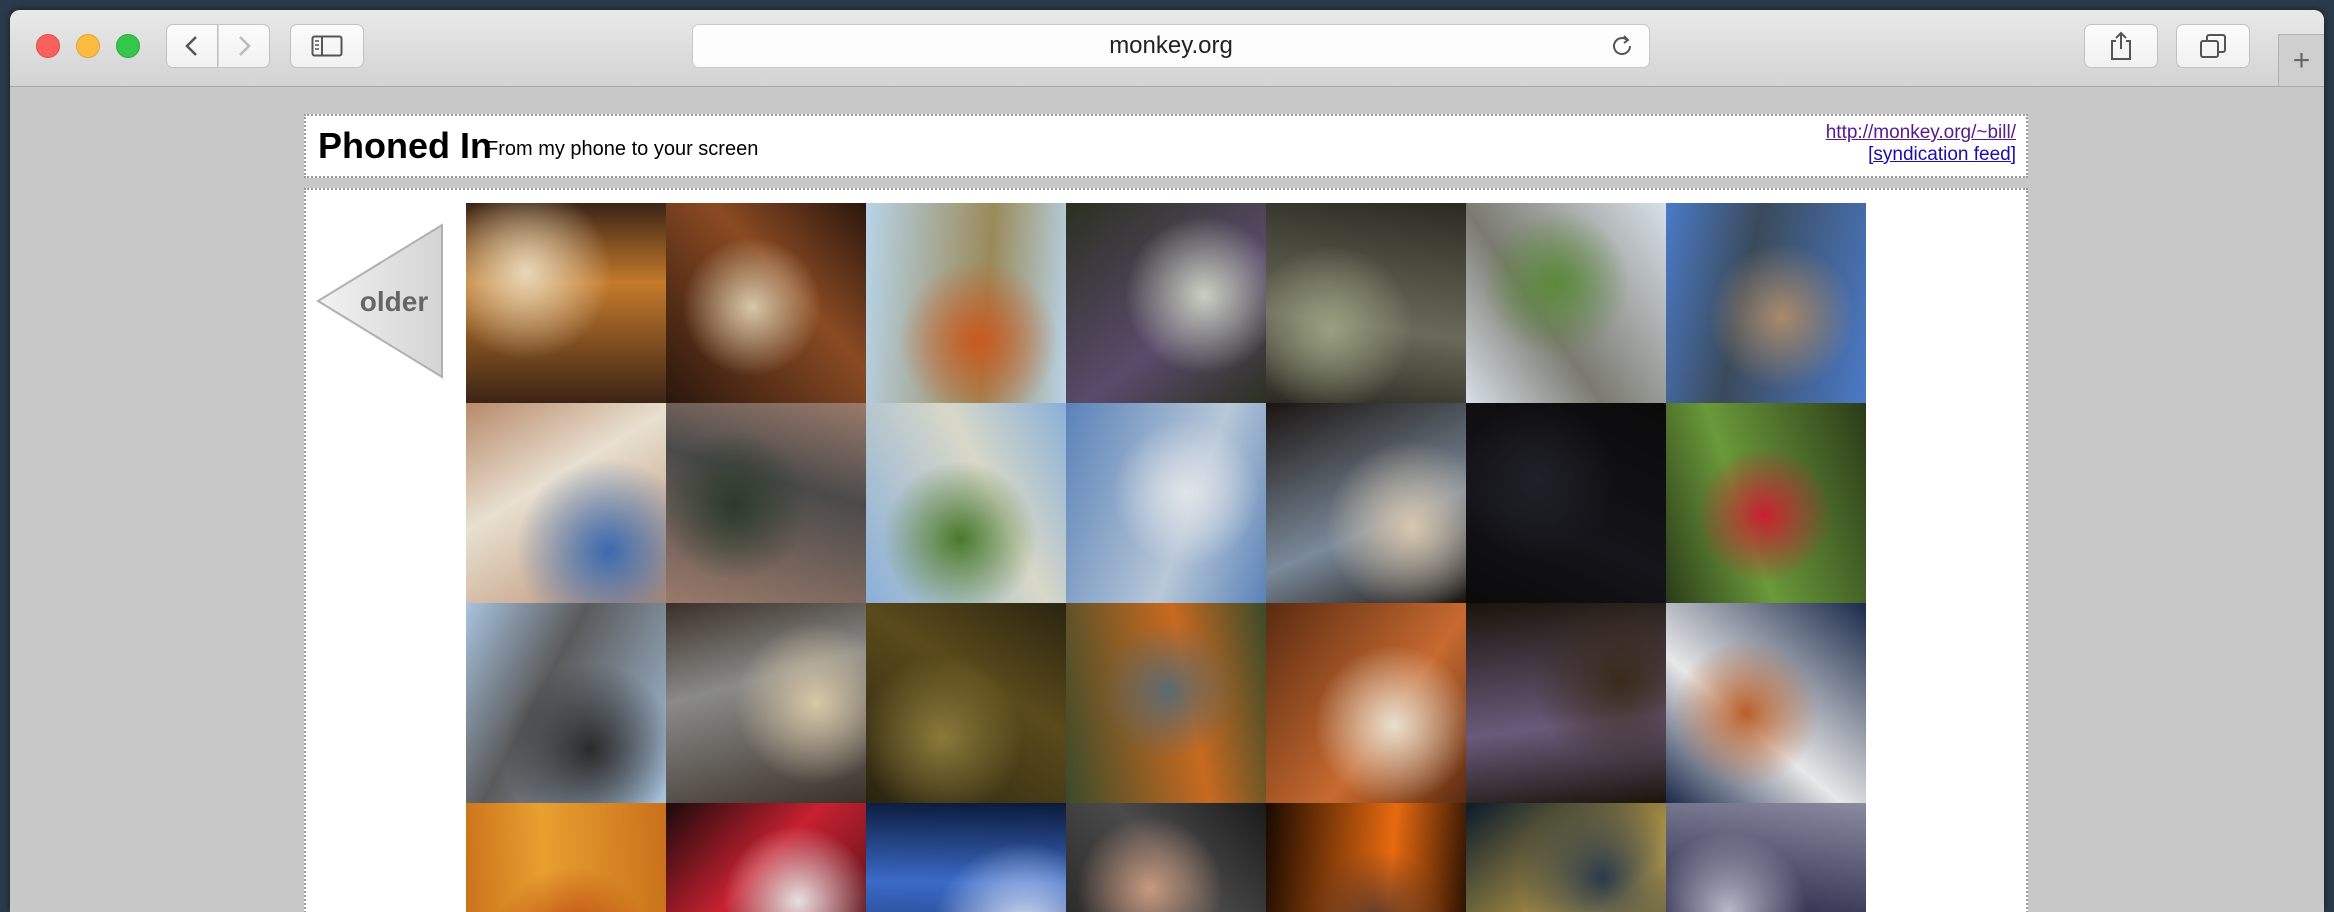  I want to click on chevron-right-icon, so click(245, 46).